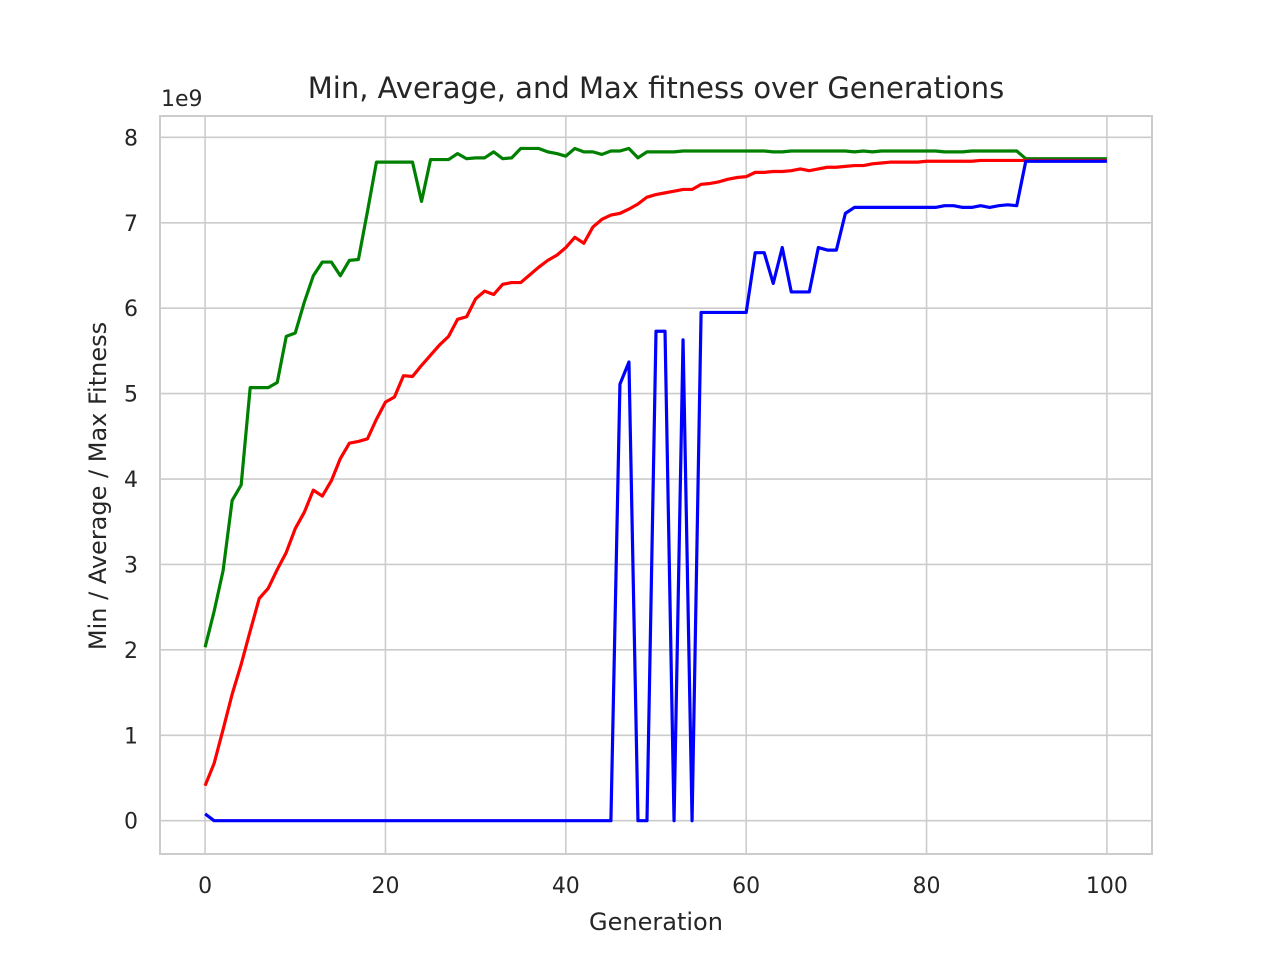 The height and width of the screenshot is (960, 1280). What do you see at coordinates (131, 736) in the screenshot?
I see `y-tick-label: 1` at bounding box center [131, 736].